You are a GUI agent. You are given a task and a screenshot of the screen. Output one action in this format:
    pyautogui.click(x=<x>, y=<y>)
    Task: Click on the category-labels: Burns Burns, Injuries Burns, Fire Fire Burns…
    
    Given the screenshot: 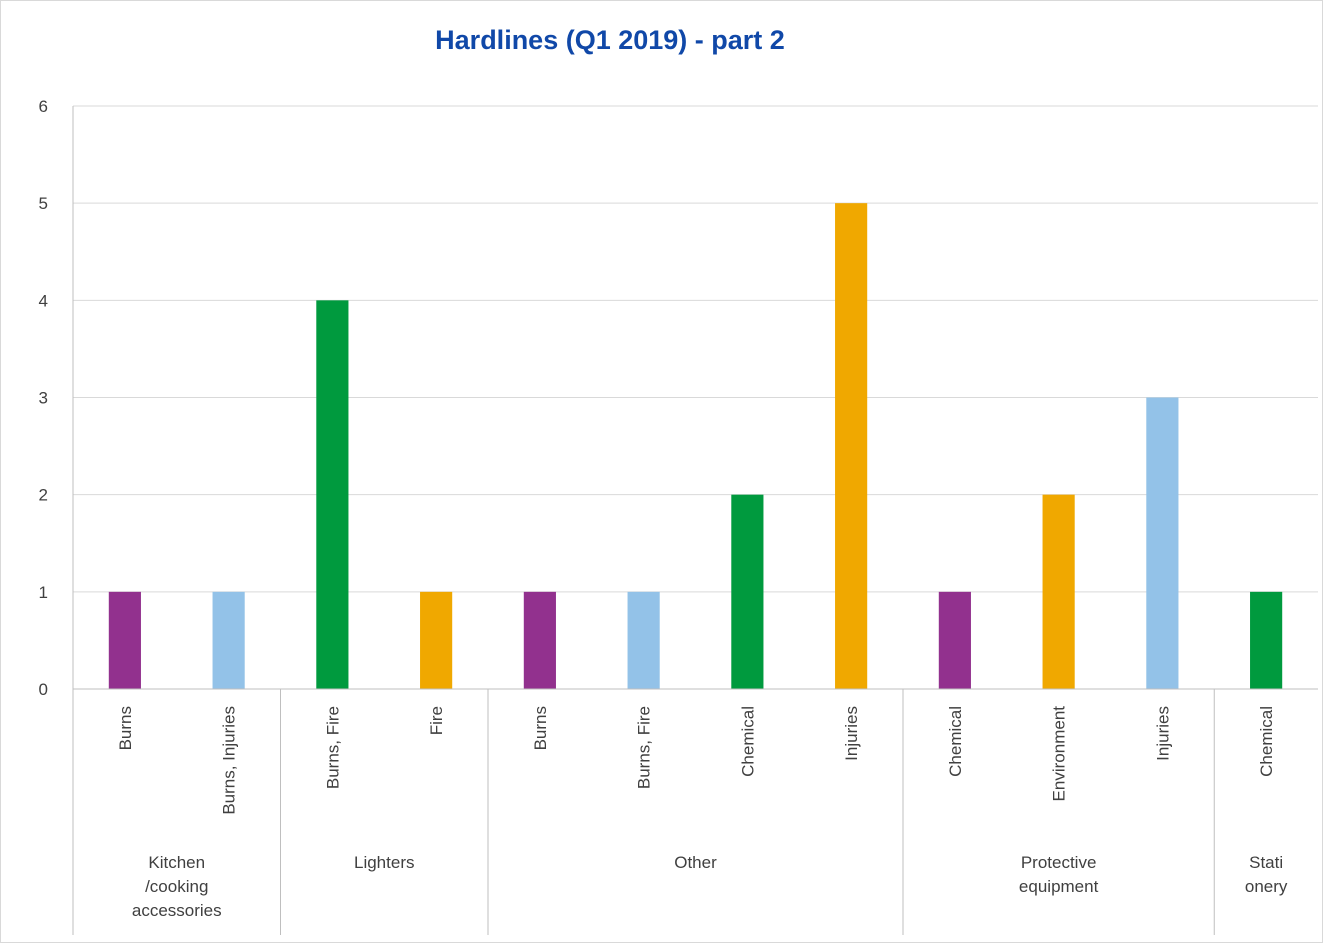 What is the action you would take?
    pyautogui.click(x=696, y=760)
    